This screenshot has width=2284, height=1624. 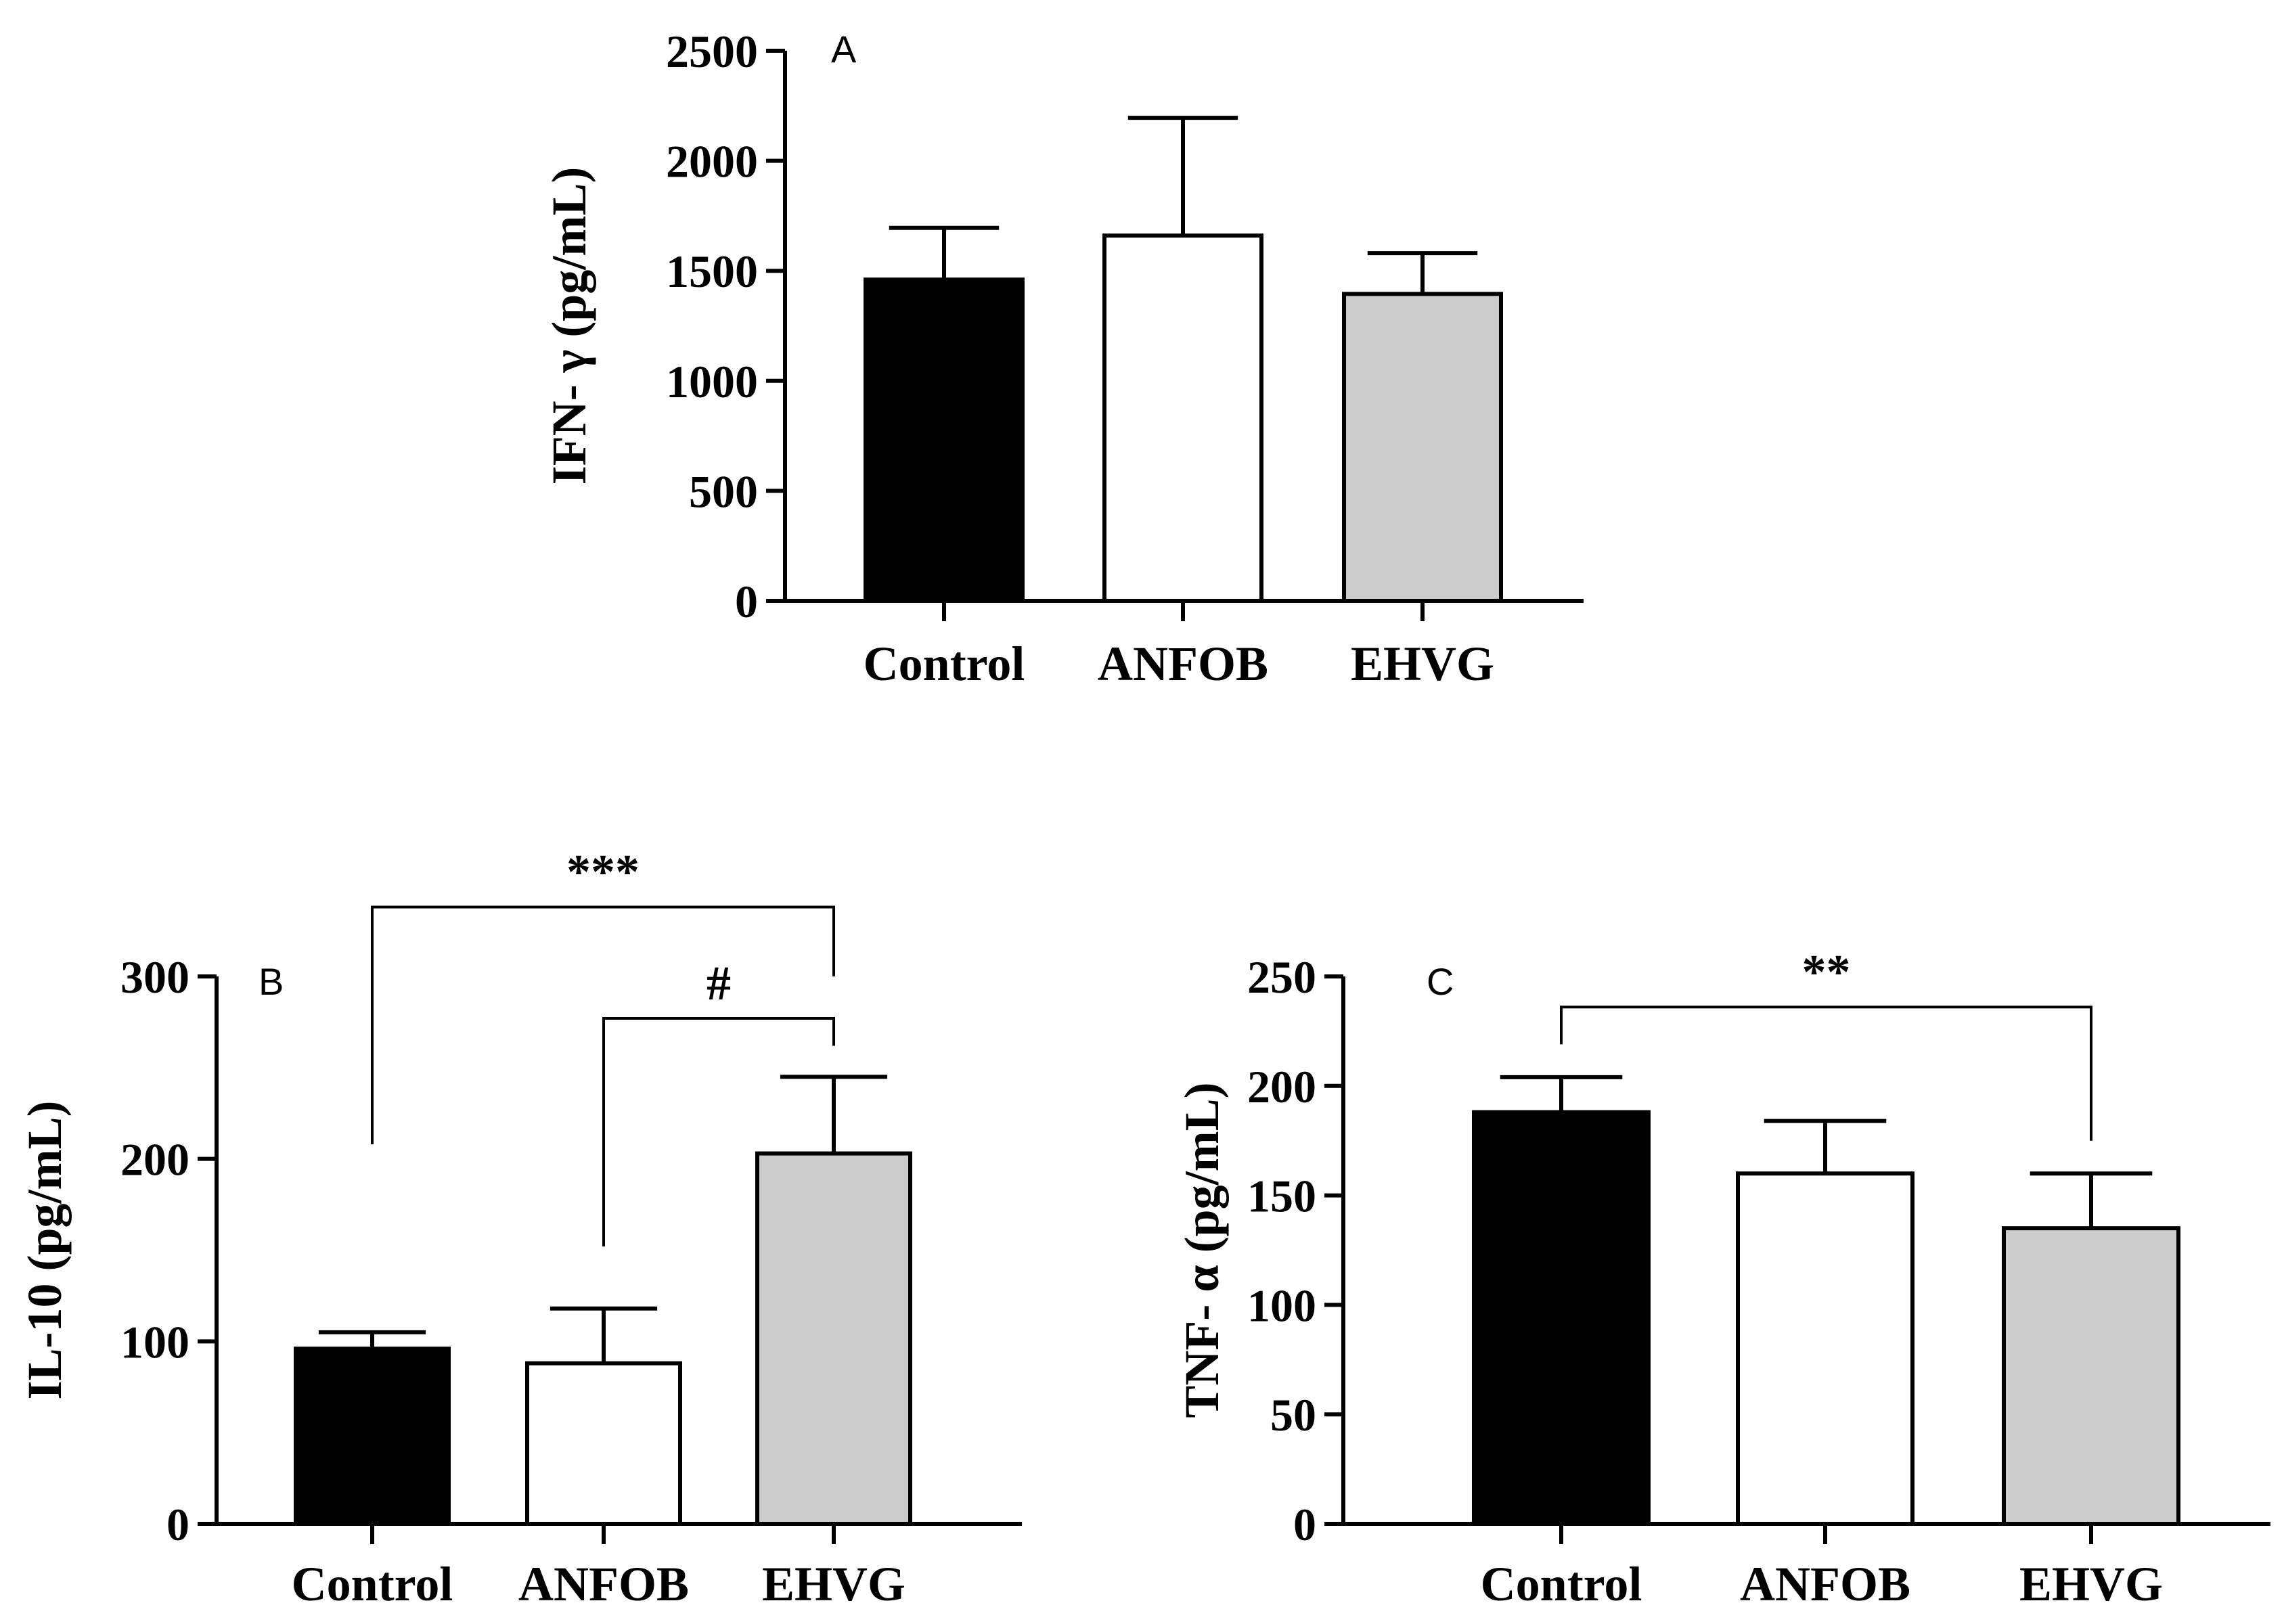 I want to click on panel-b-label: B, so click(x=271, y=981).